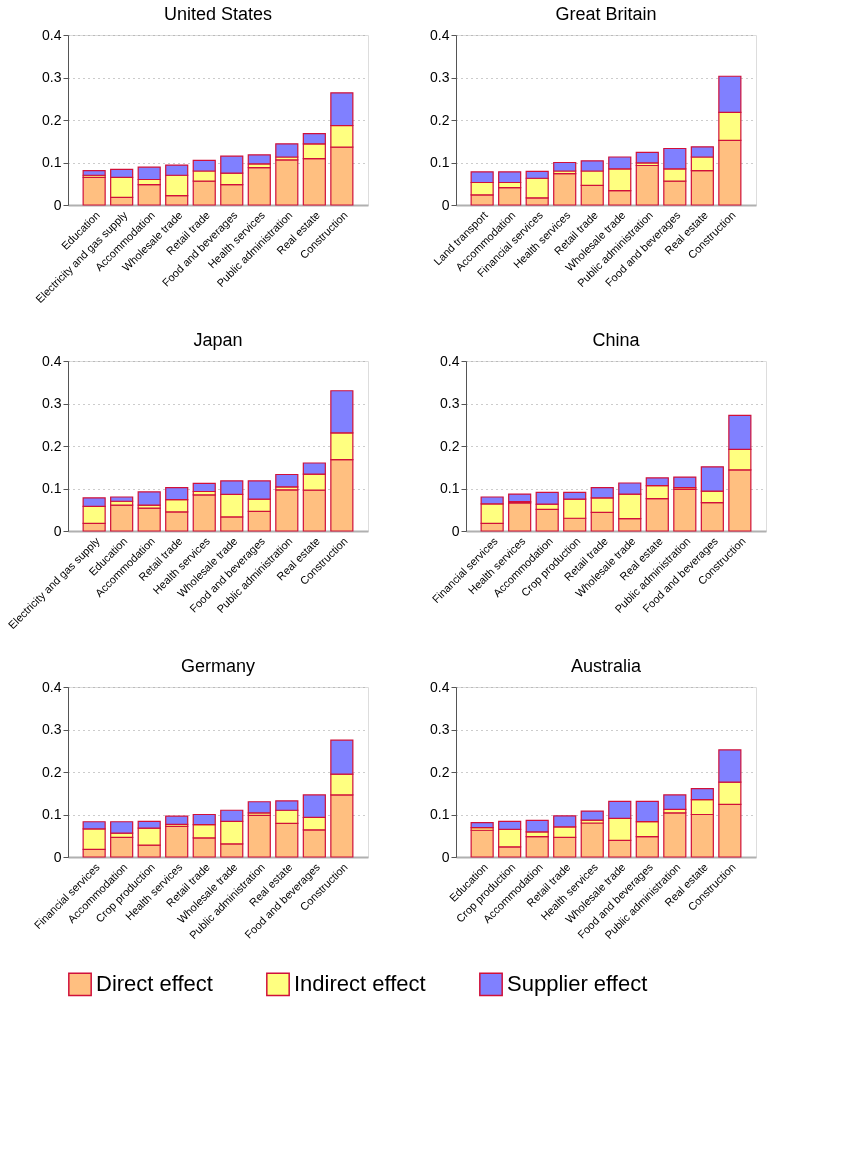  What do you see at coordinates (606, 666) in the screenshot?
I see `chart-title: Australia` at bounding box center [606, 666].